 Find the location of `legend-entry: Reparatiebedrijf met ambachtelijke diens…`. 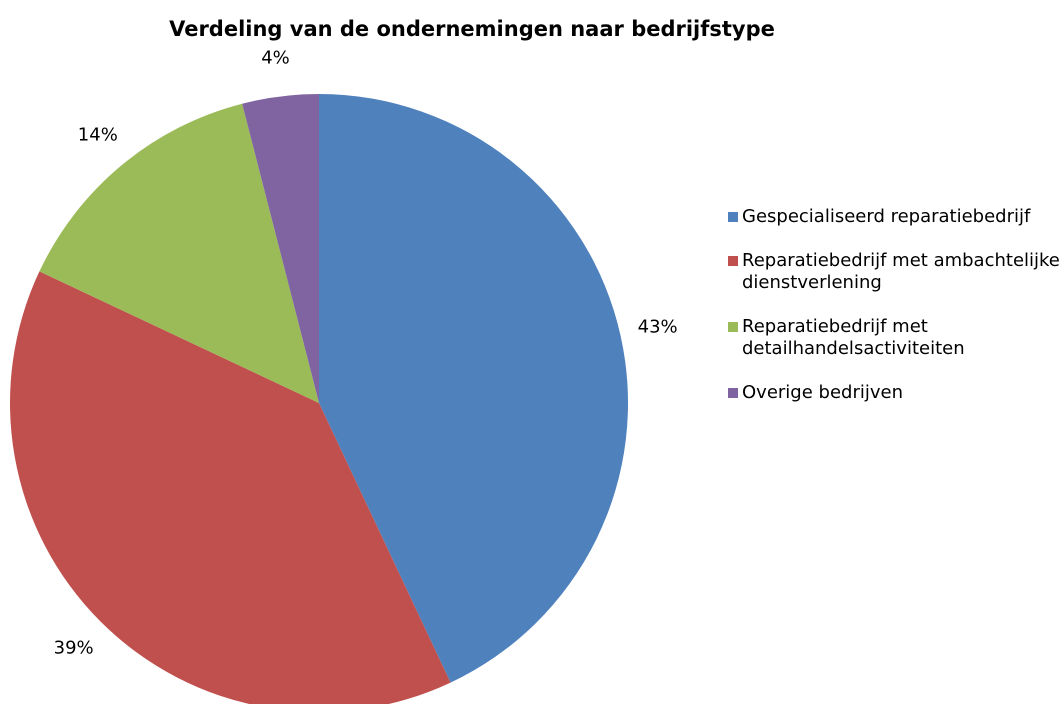

legend-entry: Reparatiebedrijf met ambachtelijke diens… is located at coordinates (896, 272).